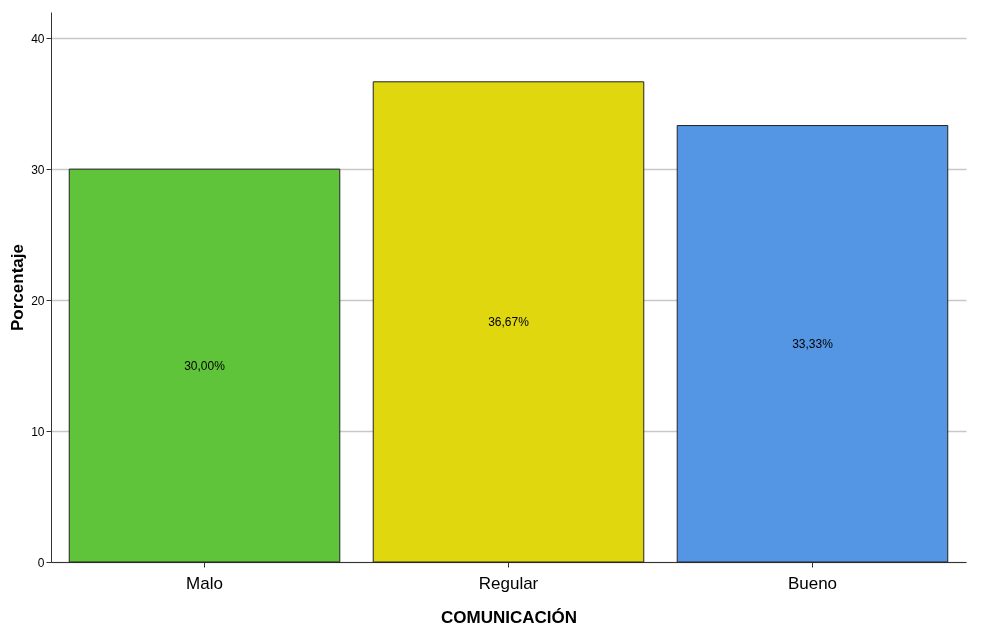  I want to click on x-axis-title: COMUNICACIÓN, so click(509, 617).